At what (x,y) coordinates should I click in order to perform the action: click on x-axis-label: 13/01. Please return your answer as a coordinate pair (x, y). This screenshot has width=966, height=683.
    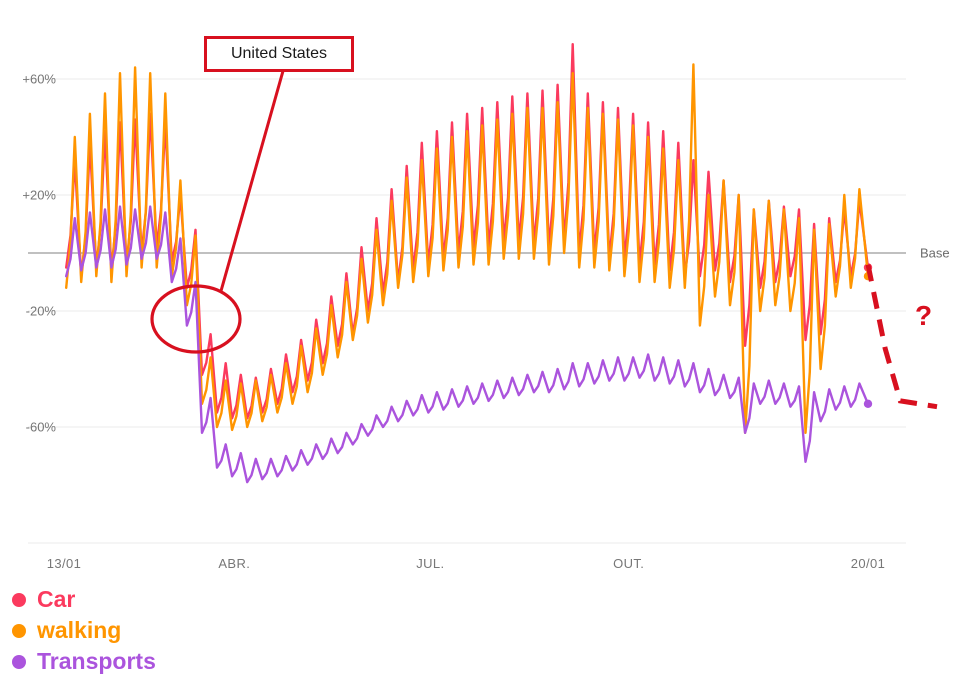
    Looking at the image, I should click on (64, 563).